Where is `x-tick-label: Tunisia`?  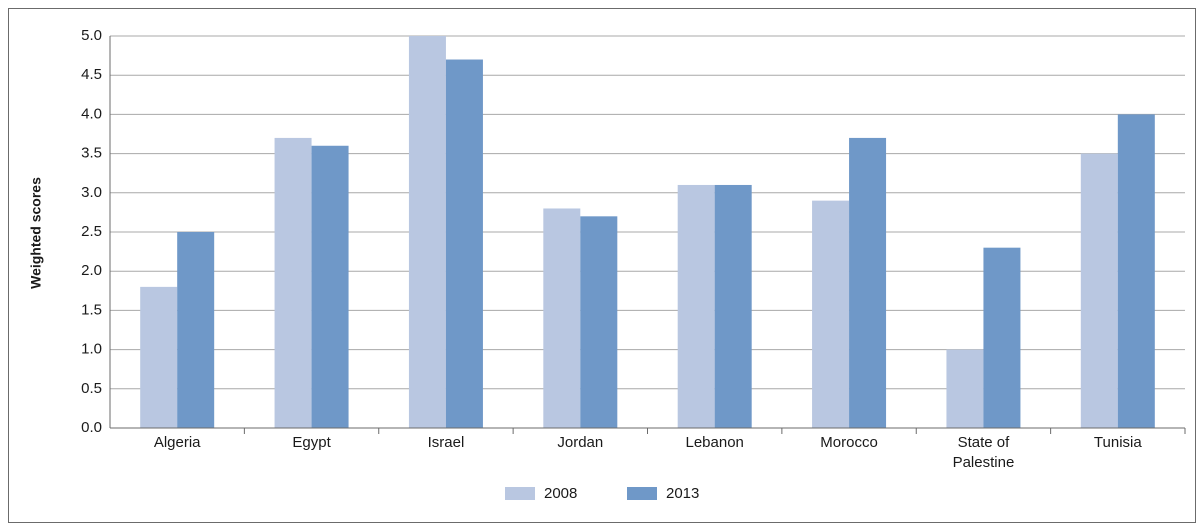 x-tick-label: Tunisia is located at coordinates (1118, 442).